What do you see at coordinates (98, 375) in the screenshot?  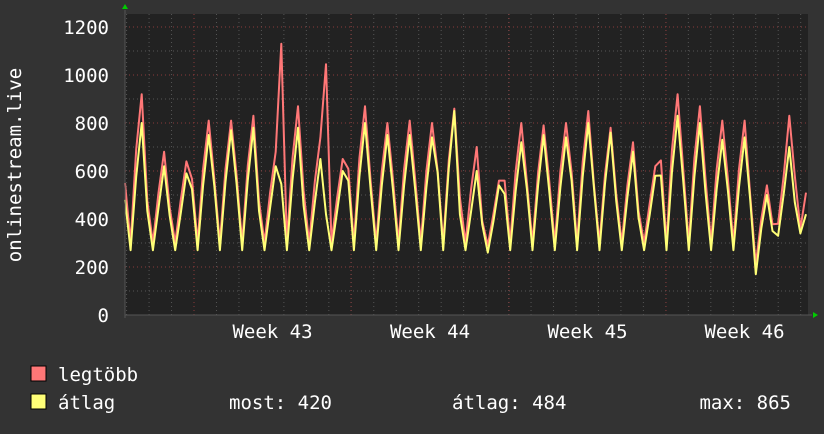 I see `legend-label-legtobb: legtöbb` at bounding box center [98, 375].